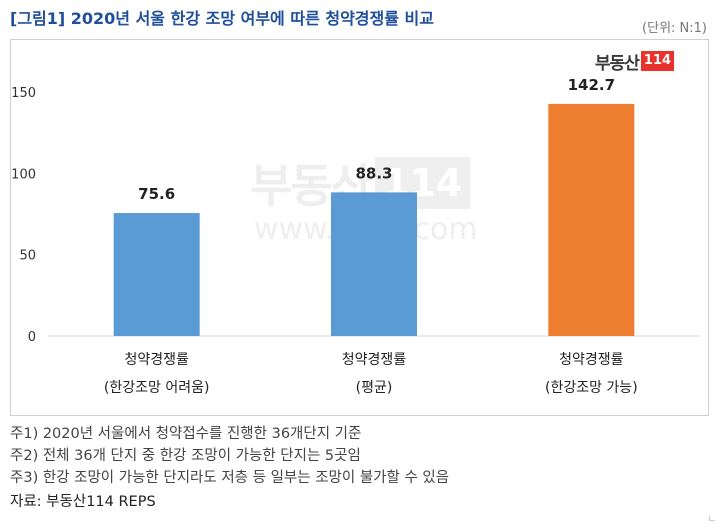  Describe the element at coordinates (711, 520) in the screenshot. I see `corner-mark: ㄴ` at that location.